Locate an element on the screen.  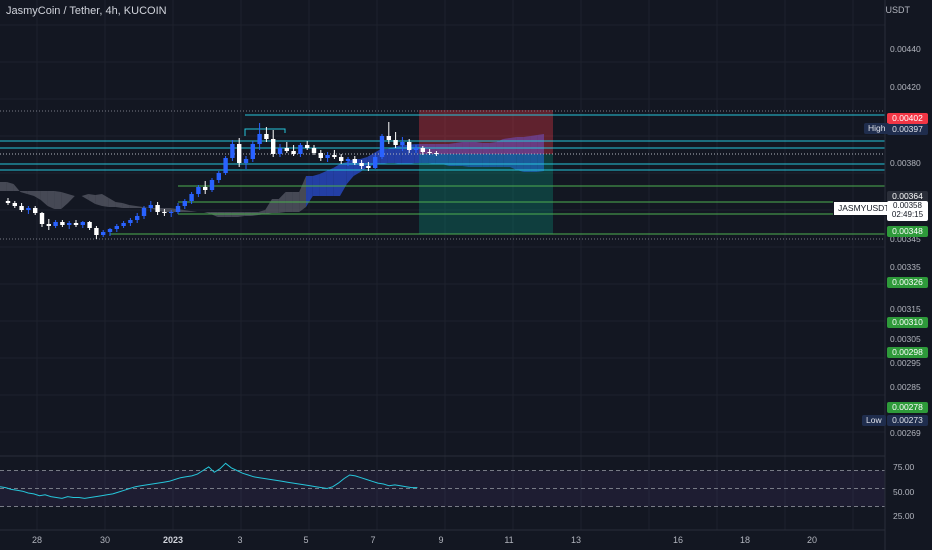
level-tag-0326: 0.00326 is located at coordinates (907, 282).